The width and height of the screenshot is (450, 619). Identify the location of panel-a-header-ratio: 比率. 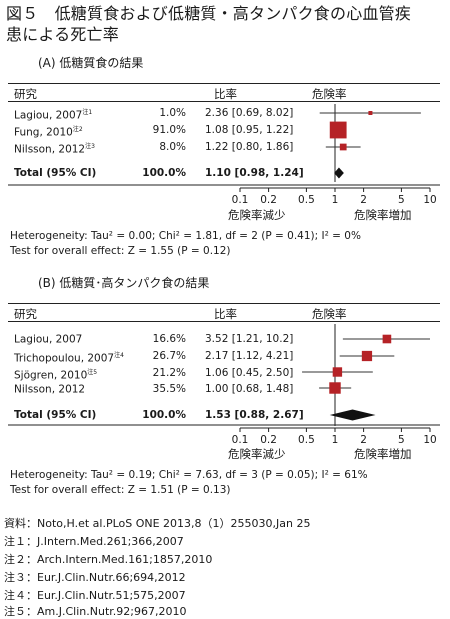
(225, 94).